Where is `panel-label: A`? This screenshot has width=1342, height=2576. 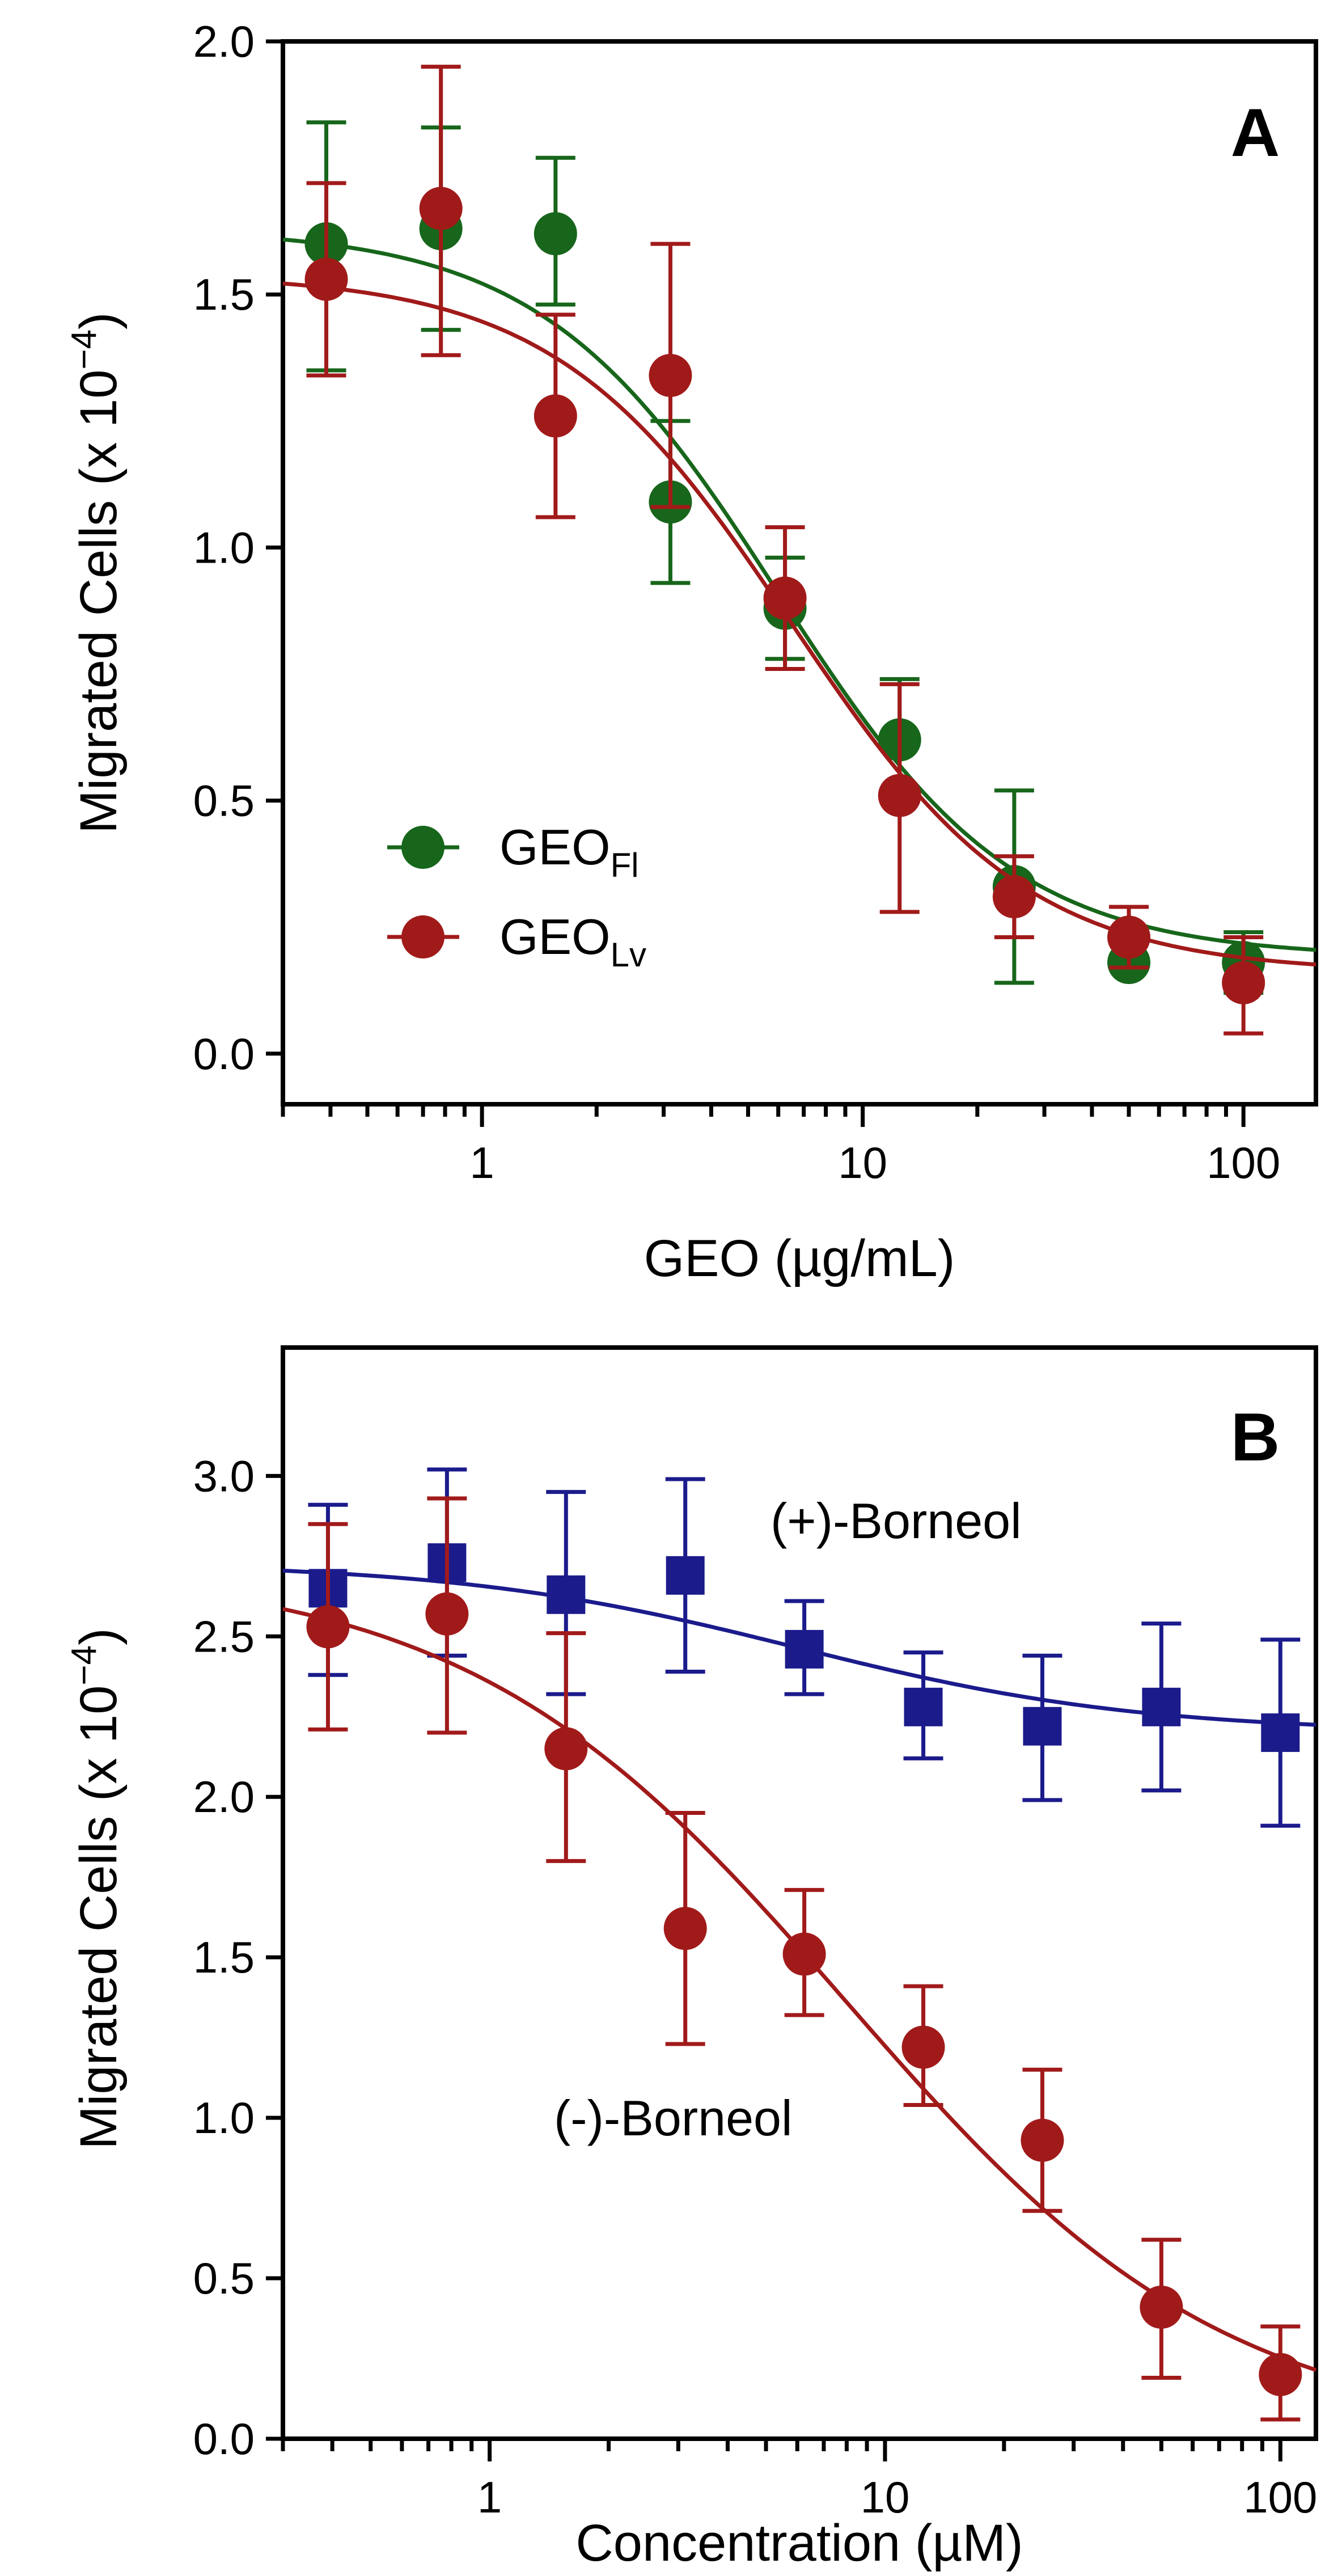
panel-label: A is located at coordinates (1255, 133).